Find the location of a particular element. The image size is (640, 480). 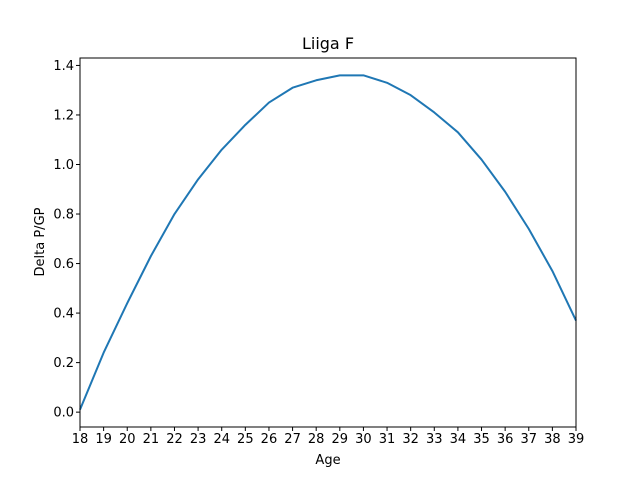

x-tick-label: 38 is located at coordinates (552, 439).